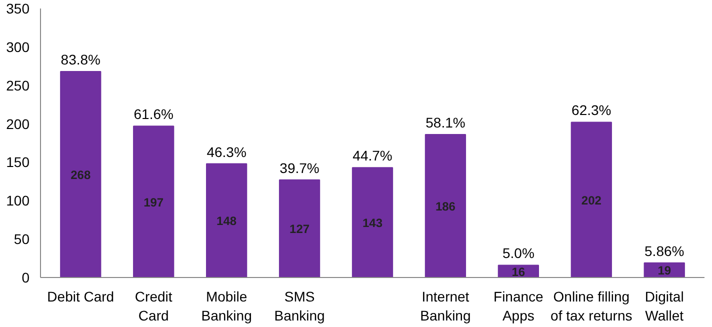 This screenshot has width=712, height=327. Describe the element at coordinates (18, 200) in the screenshot. I see `y-tick-label: 100` at that location.